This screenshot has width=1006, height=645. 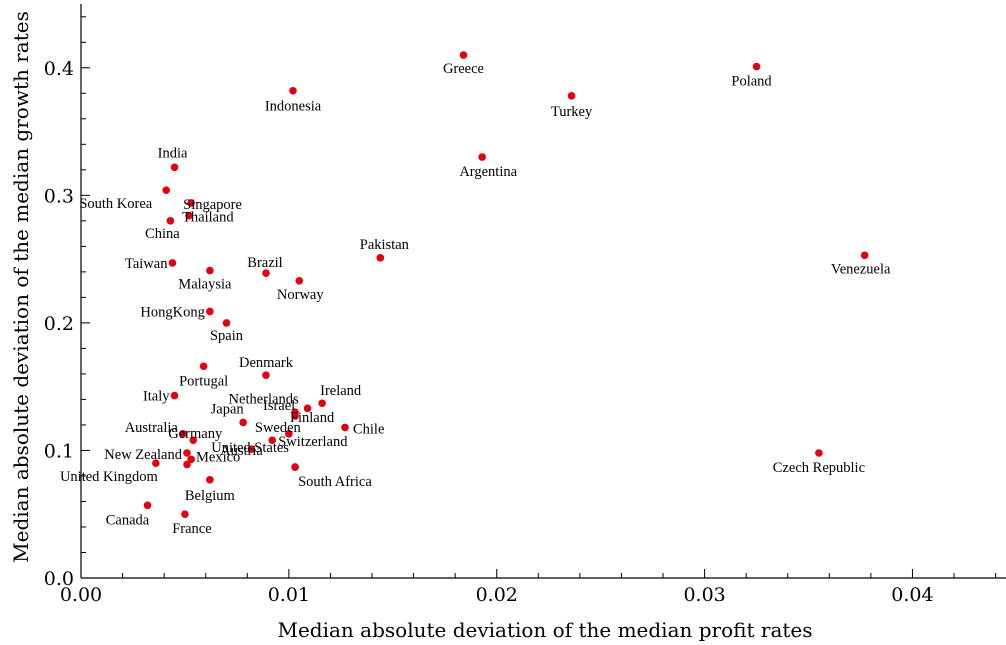 What do you see at coordinates (313, 442) in the screenshot?
I see `point-label: Switzerland` at bounding box center [313, 442].